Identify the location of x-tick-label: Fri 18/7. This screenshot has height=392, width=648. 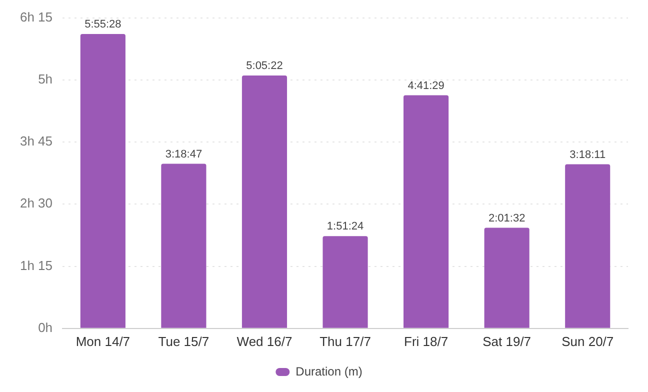
(426, 341).